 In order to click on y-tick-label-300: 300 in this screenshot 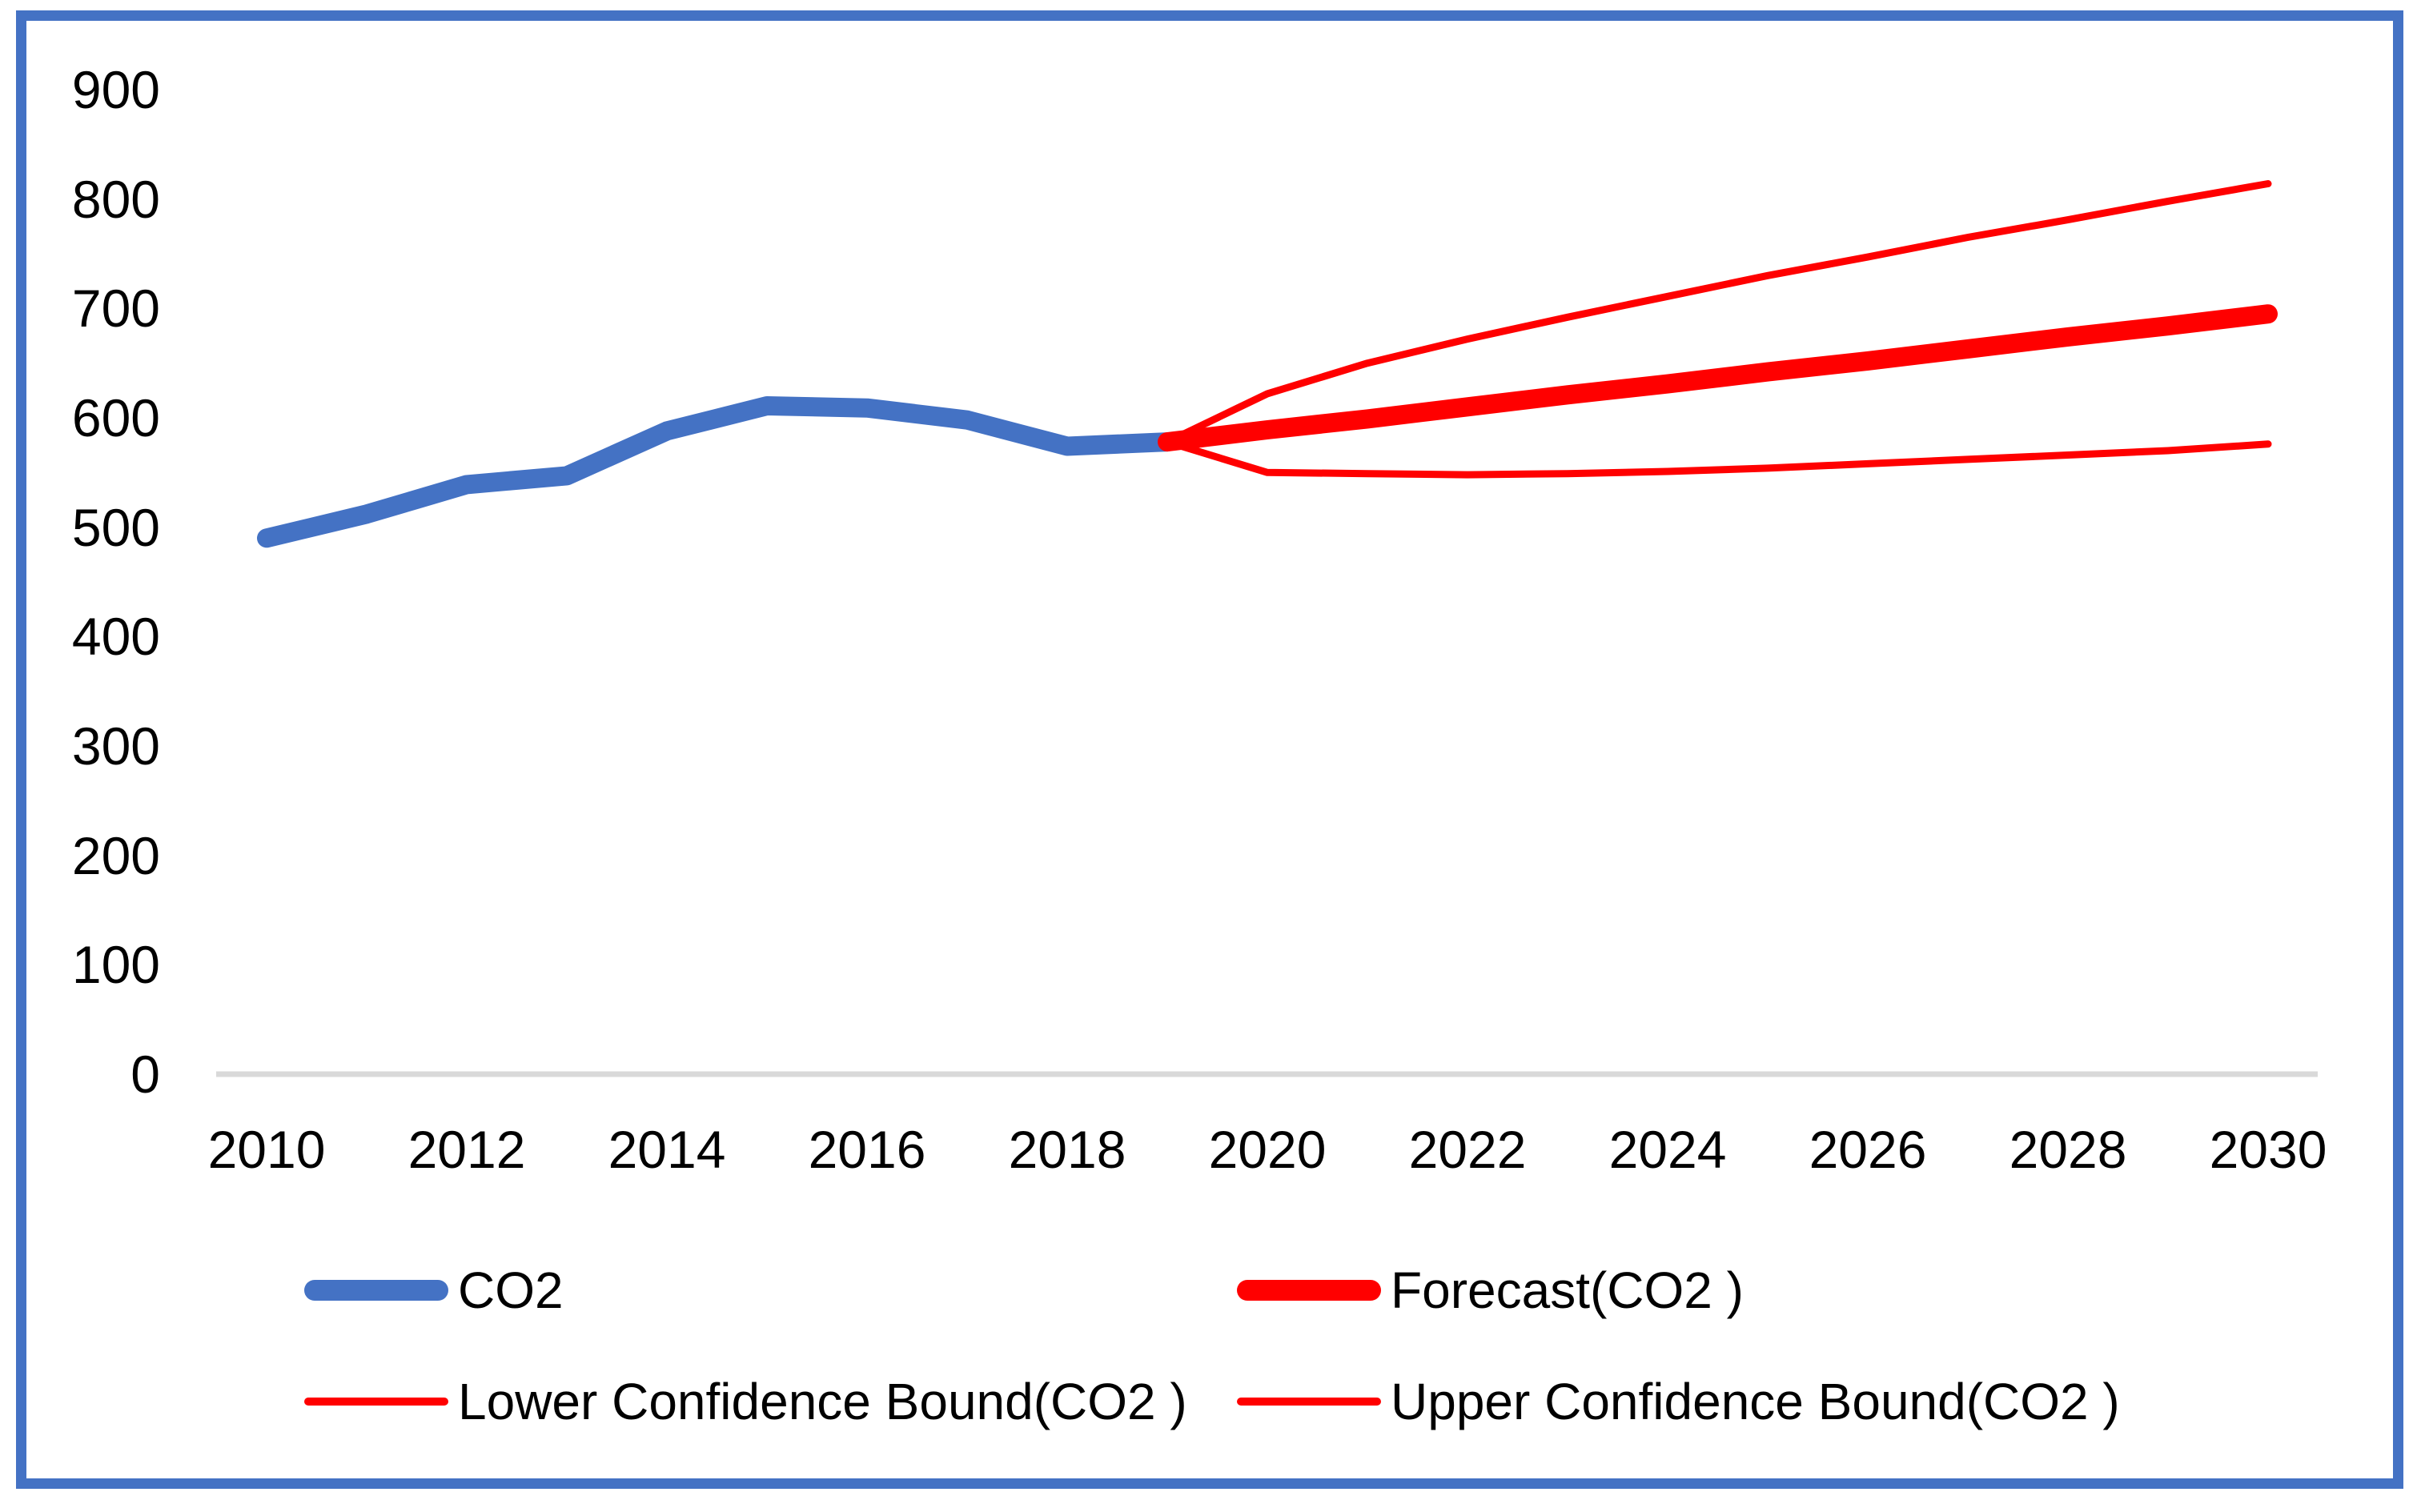, I will do `click(116, 746)`.